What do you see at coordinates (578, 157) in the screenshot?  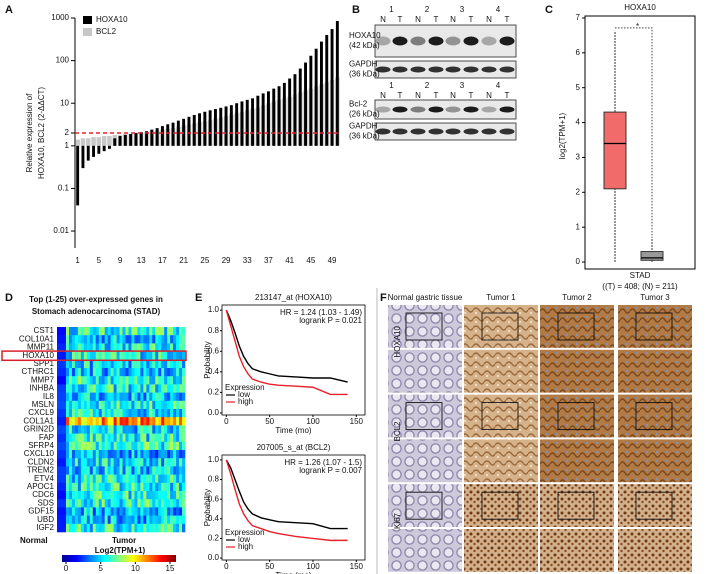 I see `y-tick-label: 3` at bounding box center [578, 157].